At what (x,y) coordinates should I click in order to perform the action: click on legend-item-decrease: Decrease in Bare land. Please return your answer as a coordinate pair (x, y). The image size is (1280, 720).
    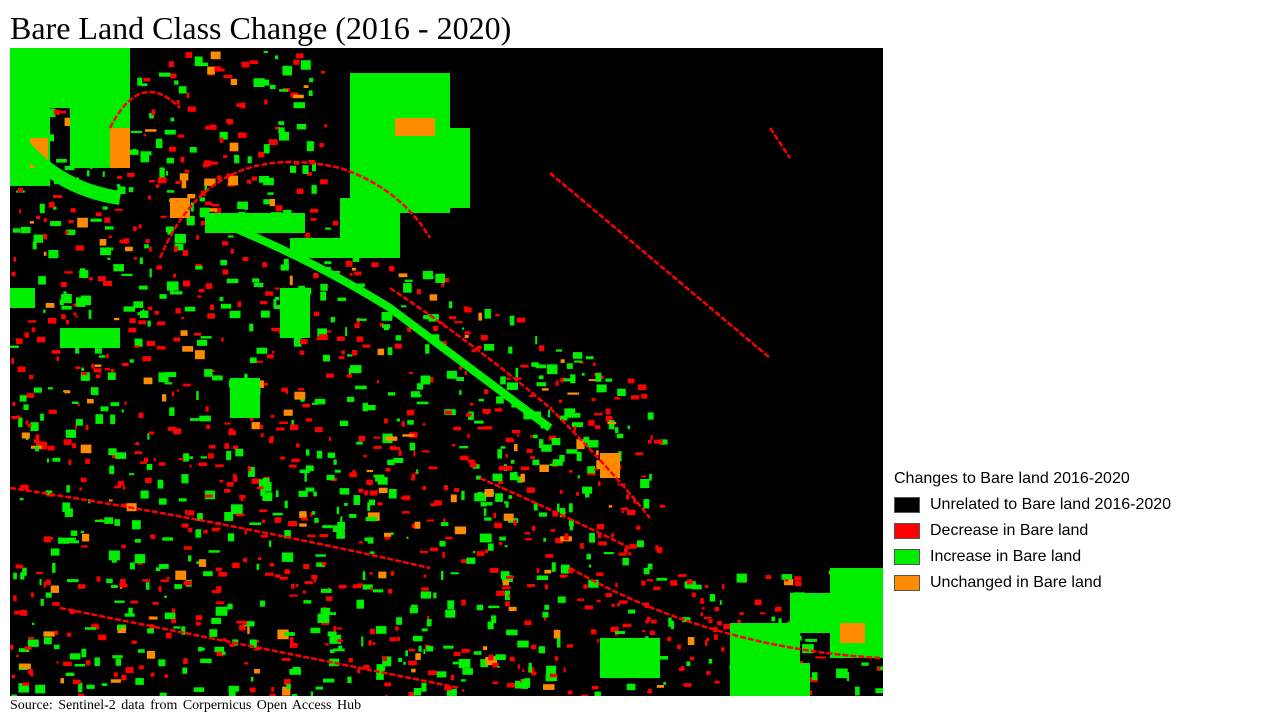
    Looking at the image, I should click on (1084, 531).